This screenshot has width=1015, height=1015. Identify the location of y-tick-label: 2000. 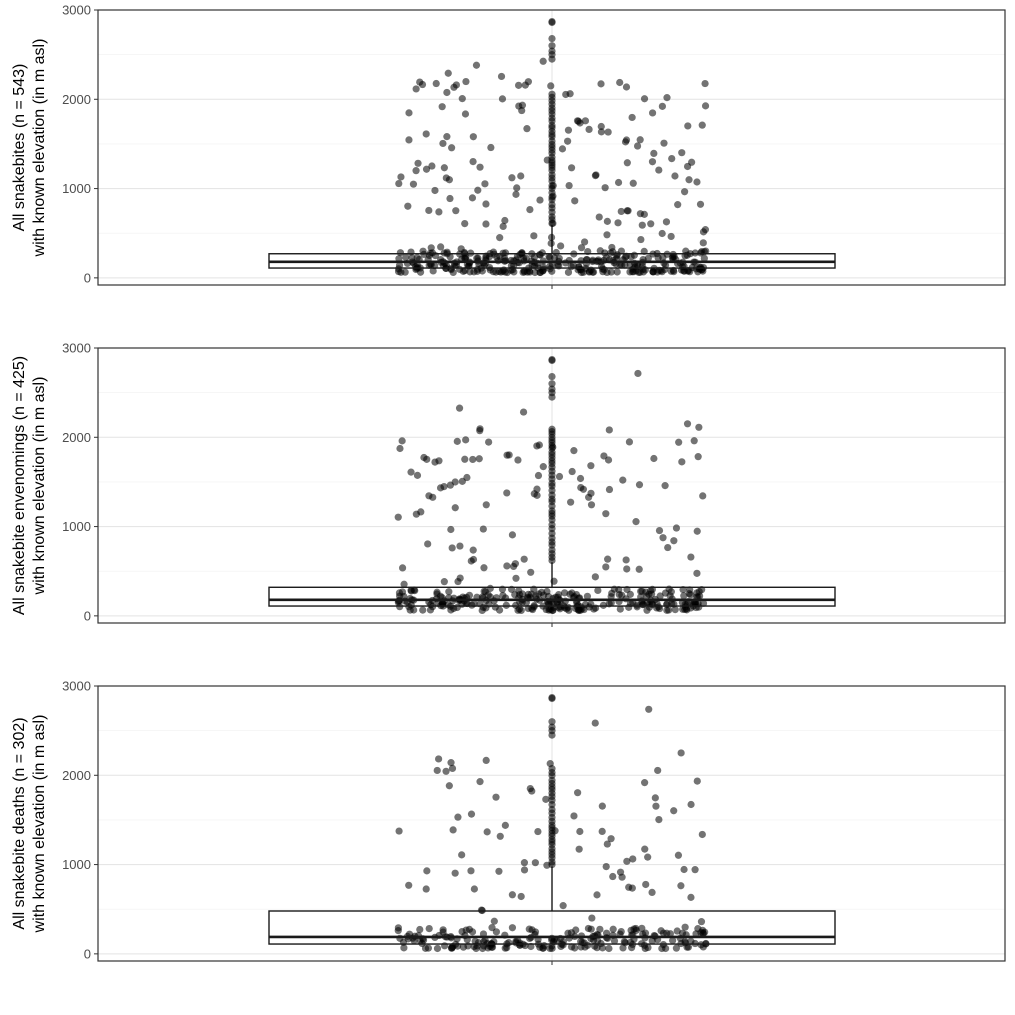
(76, 775).